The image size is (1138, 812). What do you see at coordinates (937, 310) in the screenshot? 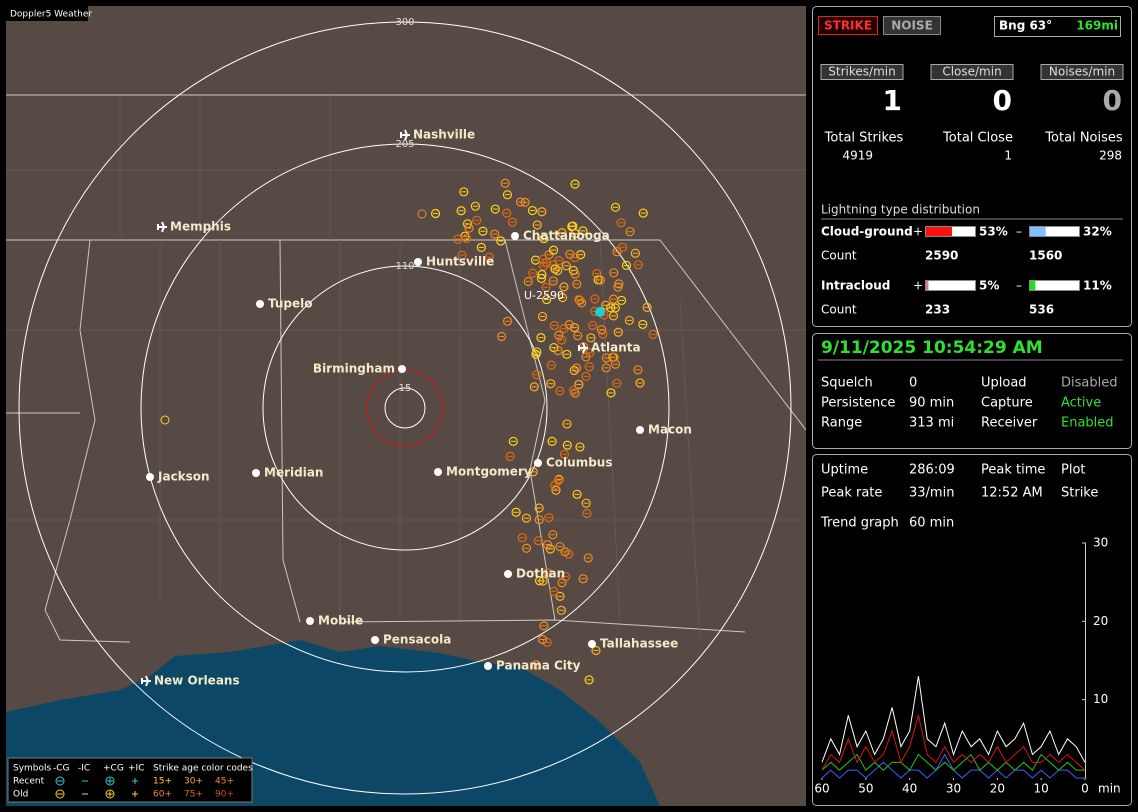
I see `count-value: 233` at bounding box center [937, 310].